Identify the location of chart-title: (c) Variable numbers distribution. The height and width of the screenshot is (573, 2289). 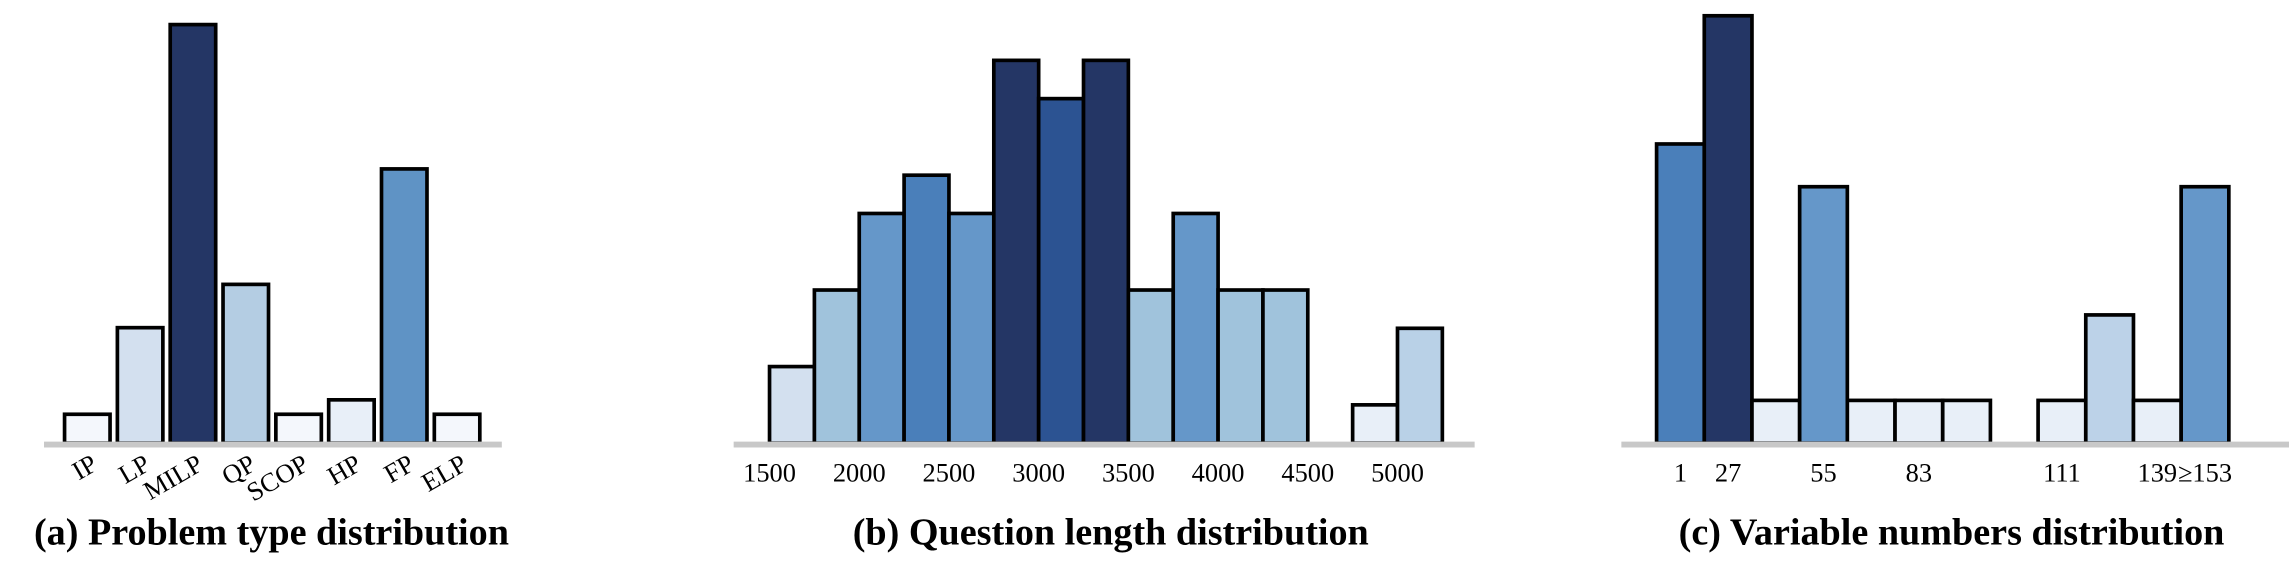
(1952, 532).